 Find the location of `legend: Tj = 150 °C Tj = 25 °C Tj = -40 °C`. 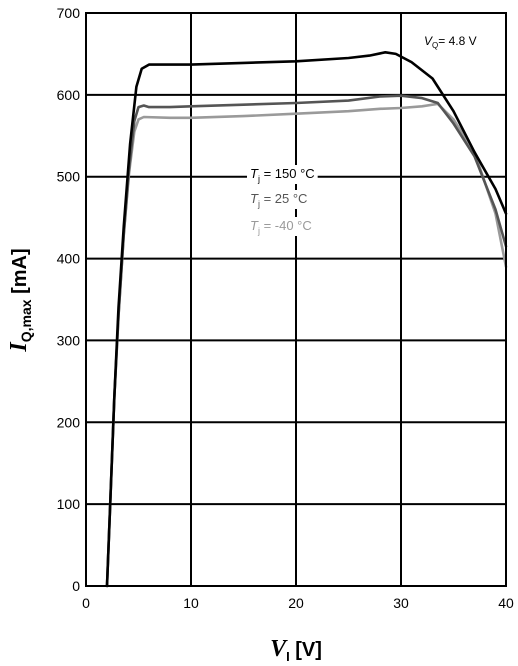

legend: Tj = 150 °C Tj = 25 °C Tj = -40 °C is located at coordinates (282, 200).